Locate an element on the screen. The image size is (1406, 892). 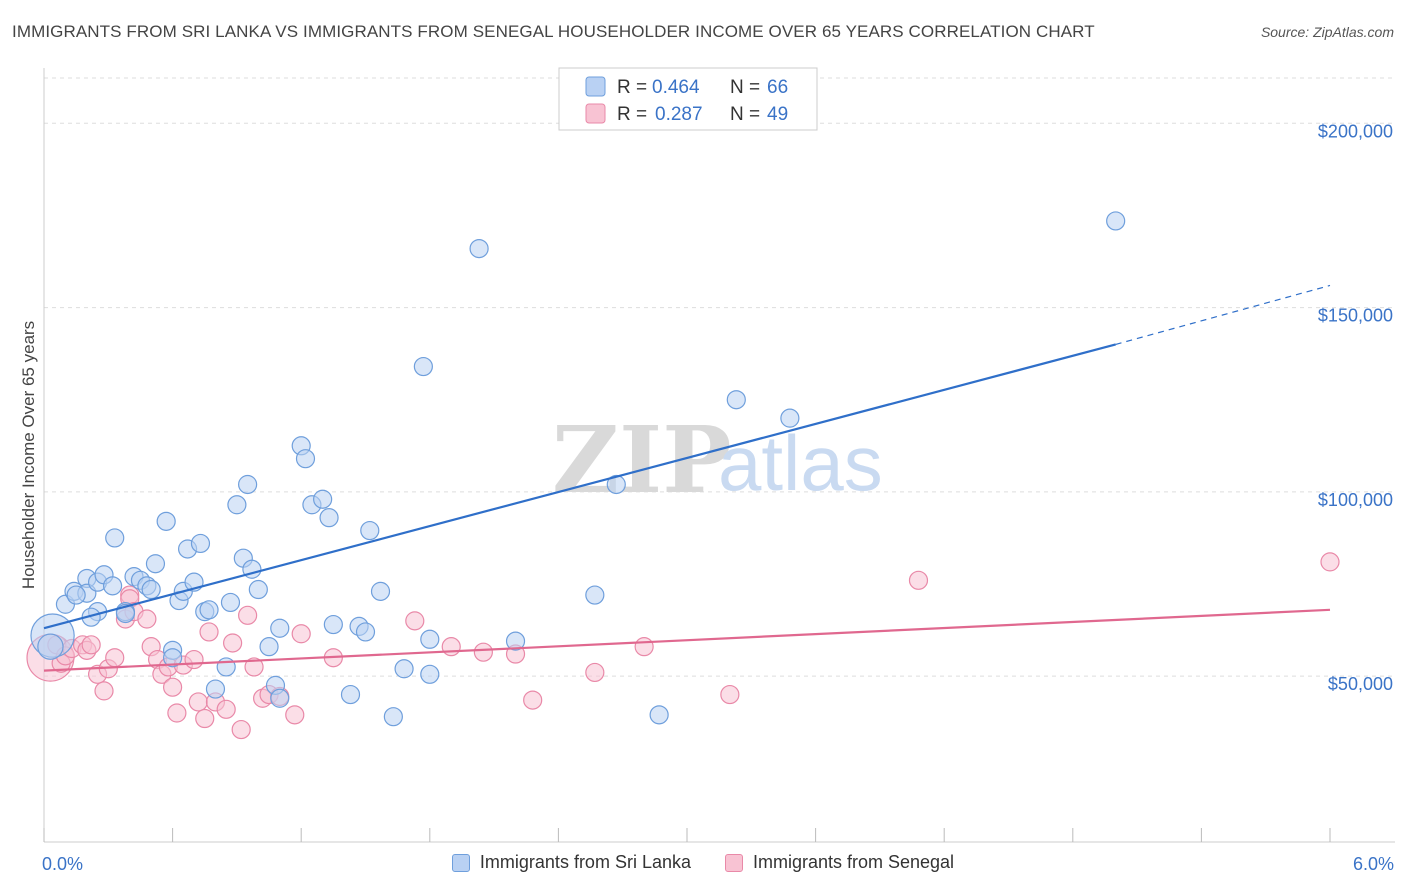
legend-r-label-2: R = is located at coordinates (632, 114).